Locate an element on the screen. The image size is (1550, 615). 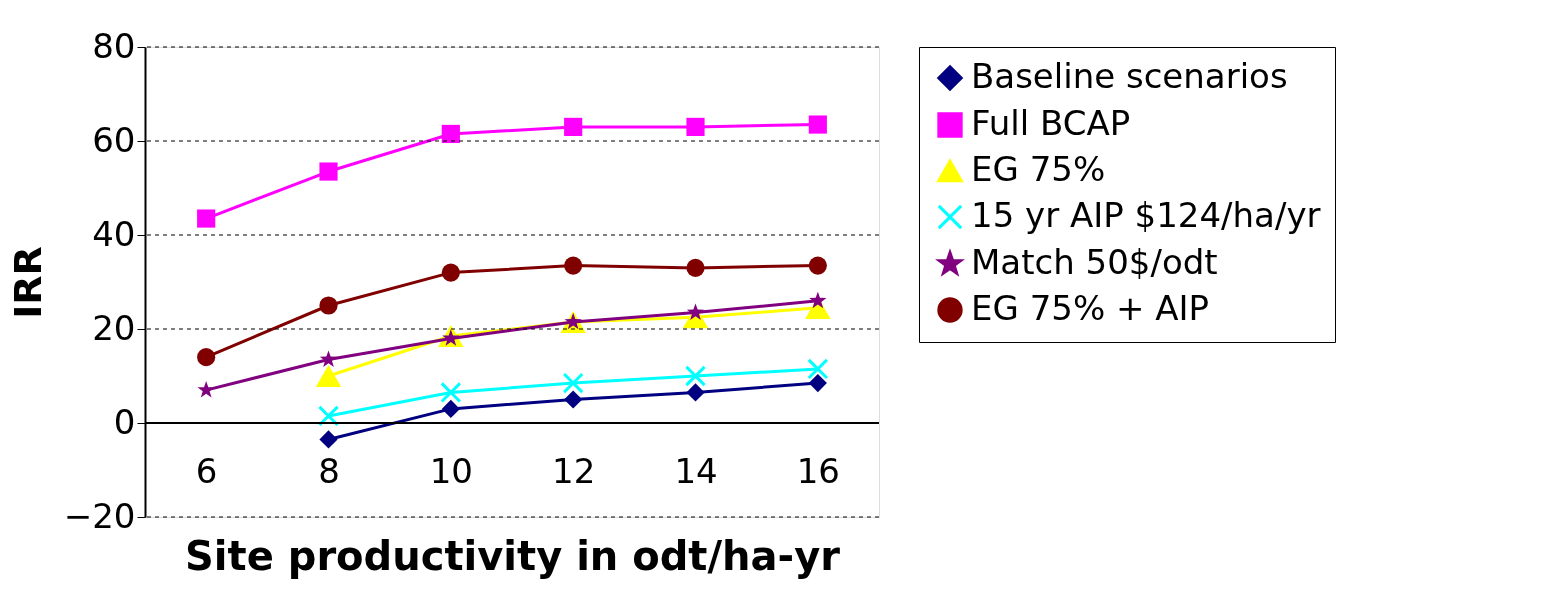
y-tick-label: 40 is located at coordinates (114, 233).